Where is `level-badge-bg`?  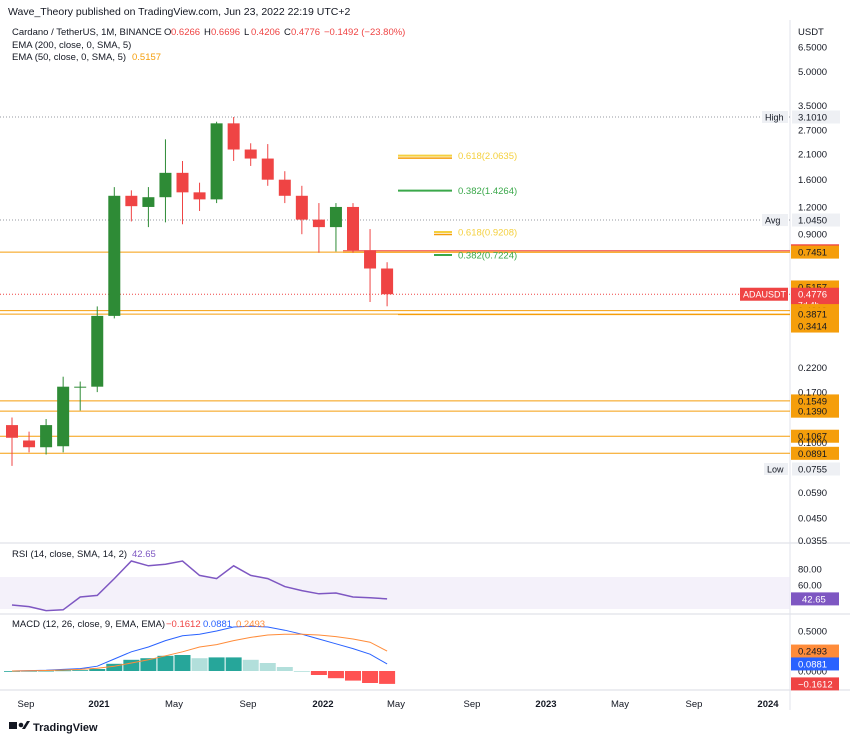 level-badge-bg is located at coordinates (816, 469).